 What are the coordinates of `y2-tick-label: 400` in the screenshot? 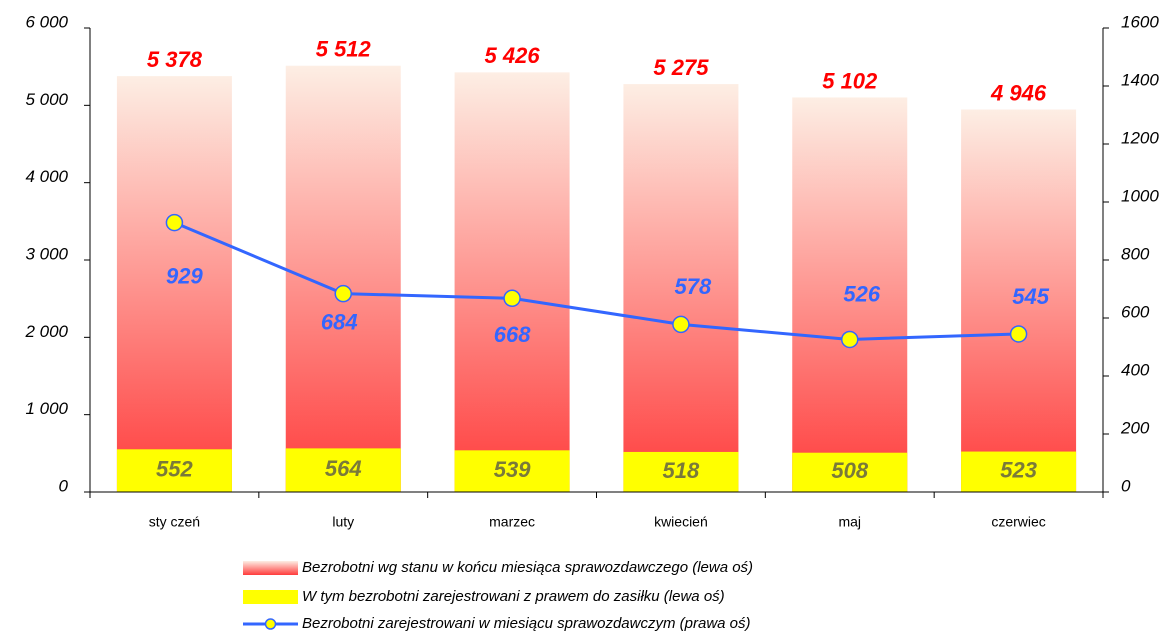 It's located at (1135, 369).